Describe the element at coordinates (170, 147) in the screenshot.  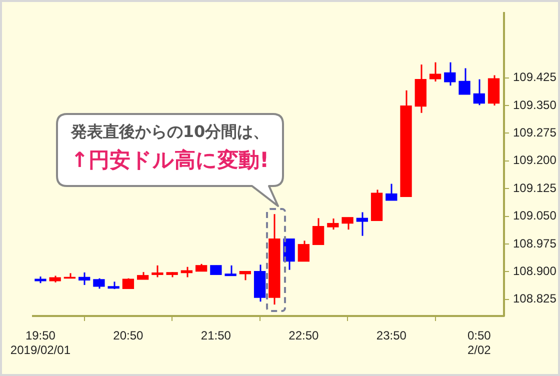
I see `annotation: 発表直後からの10分間は、 ↑円安ドル高に変動!` at that location.